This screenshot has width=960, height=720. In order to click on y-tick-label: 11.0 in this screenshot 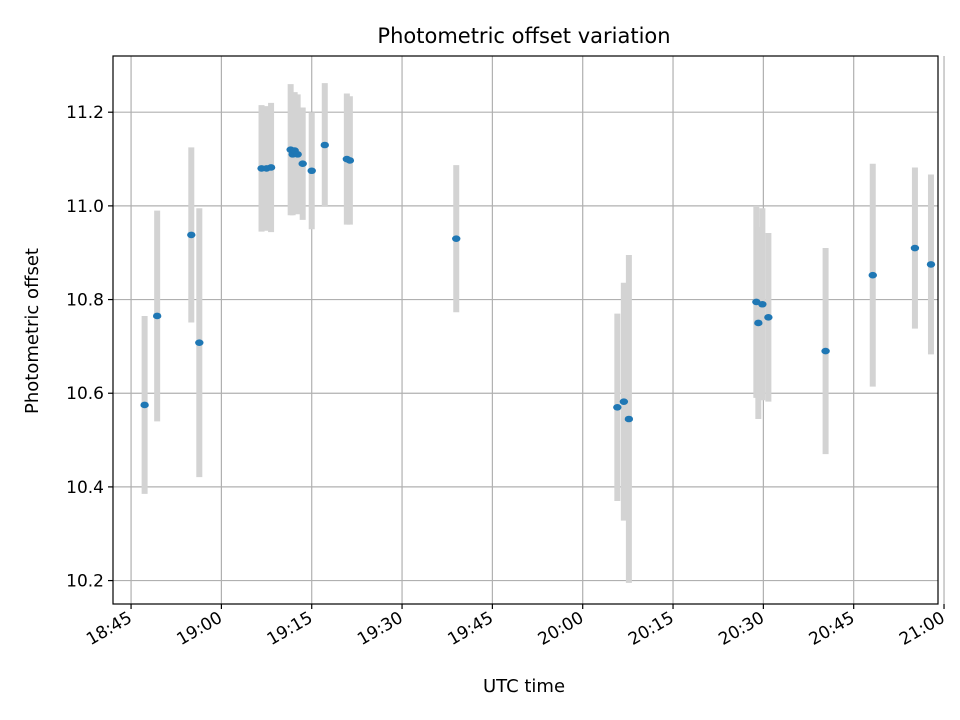, I will do `click(85, 207)`.